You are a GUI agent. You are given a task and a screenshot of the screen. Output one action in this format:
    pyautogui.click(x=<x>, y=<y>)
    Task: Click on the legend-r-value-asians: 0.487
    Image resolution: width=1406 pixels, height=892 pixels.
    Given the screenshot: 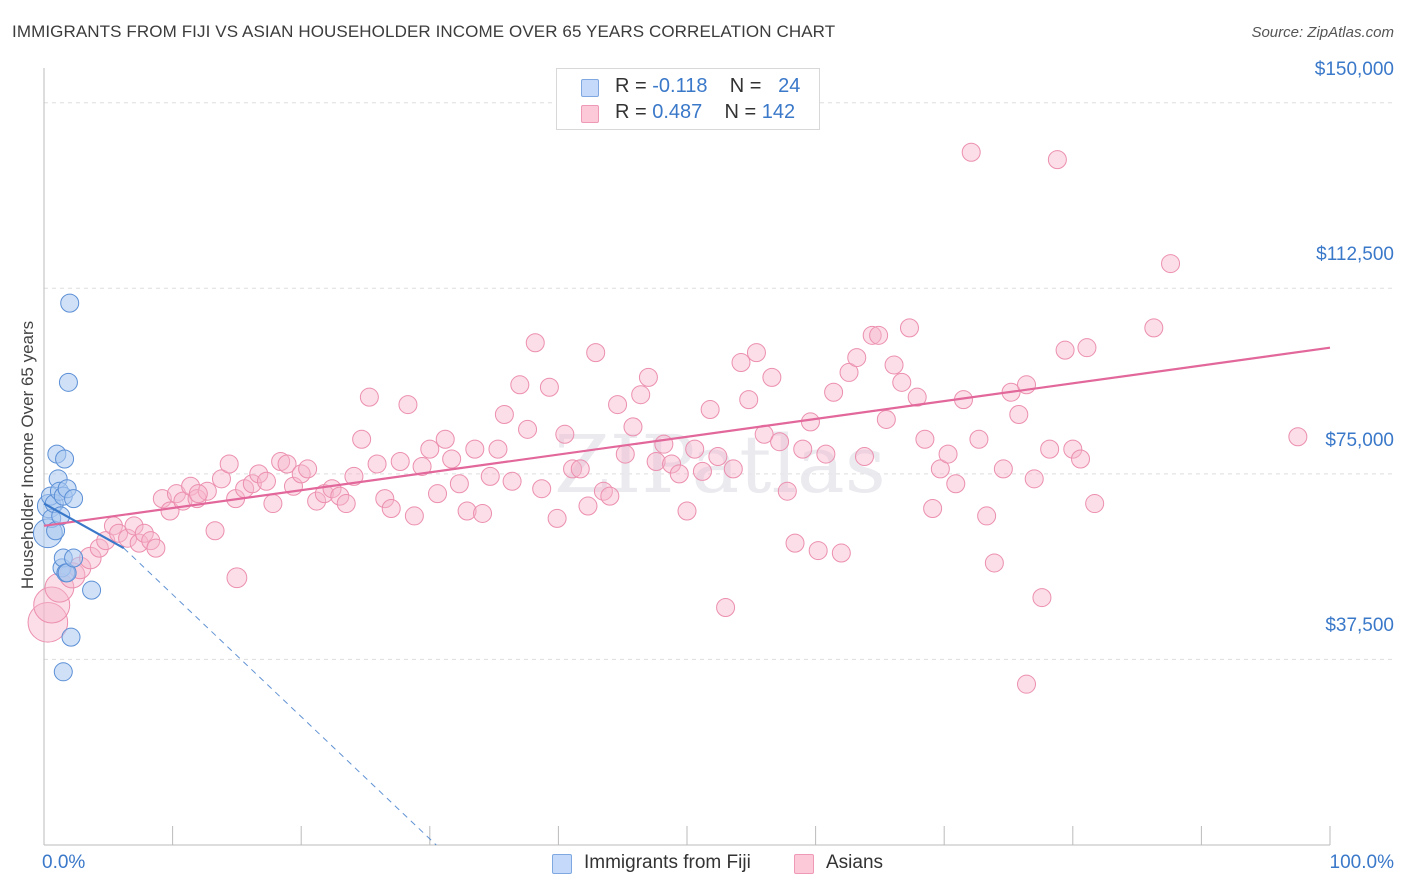 What is the action you would take?
    pyautogui.click(x=677, y=112)
    